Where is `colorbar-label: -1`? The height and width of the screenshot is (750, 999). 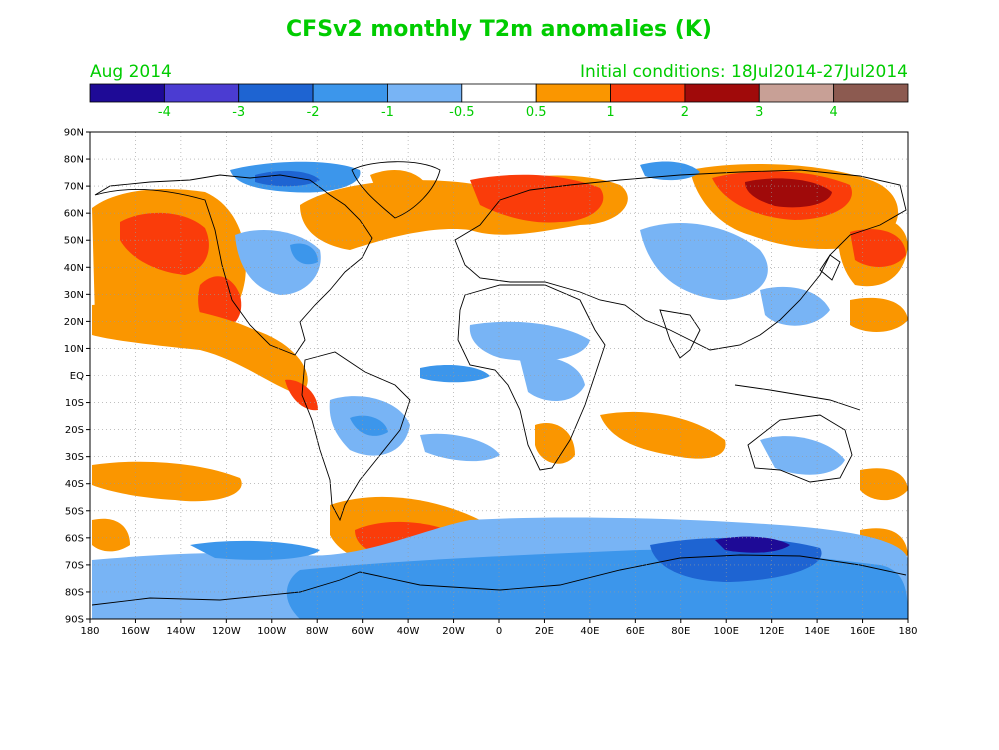
colorbar-label: -1 is located at coordinates (387, 112).